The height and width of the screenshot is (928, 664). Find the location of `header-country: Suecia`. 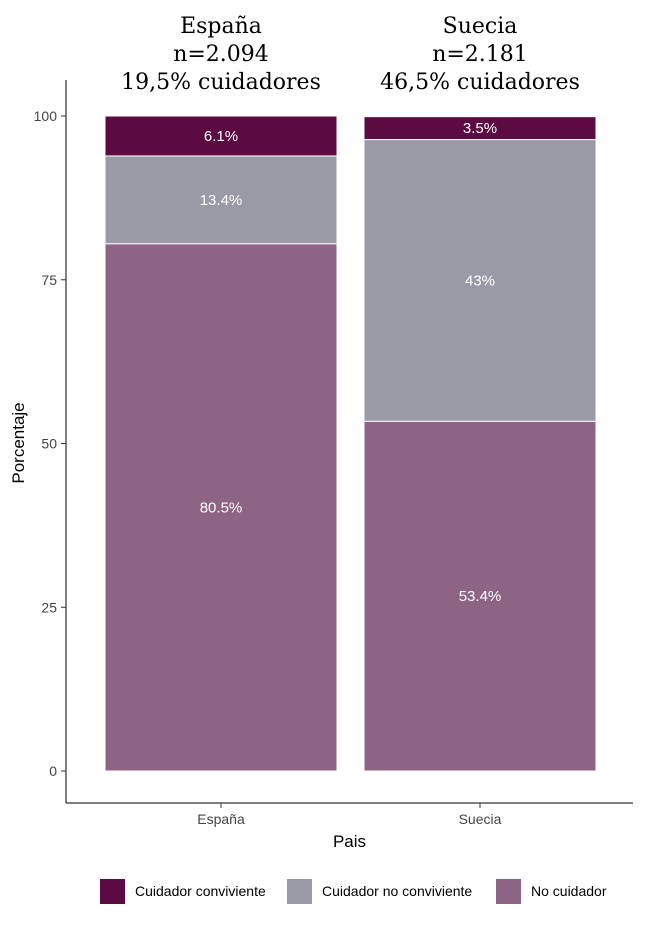

header-country: Suecia is located at coordinates (480, 26).